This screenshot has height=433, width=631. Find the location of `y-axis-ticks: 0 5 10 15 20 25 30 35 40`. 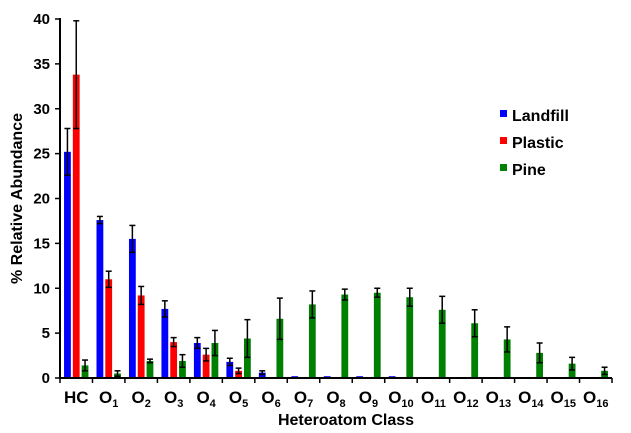

y-axis-ticks: 0 5 10 15 20 25 30 35 40 is located at coordinates (46, 199).